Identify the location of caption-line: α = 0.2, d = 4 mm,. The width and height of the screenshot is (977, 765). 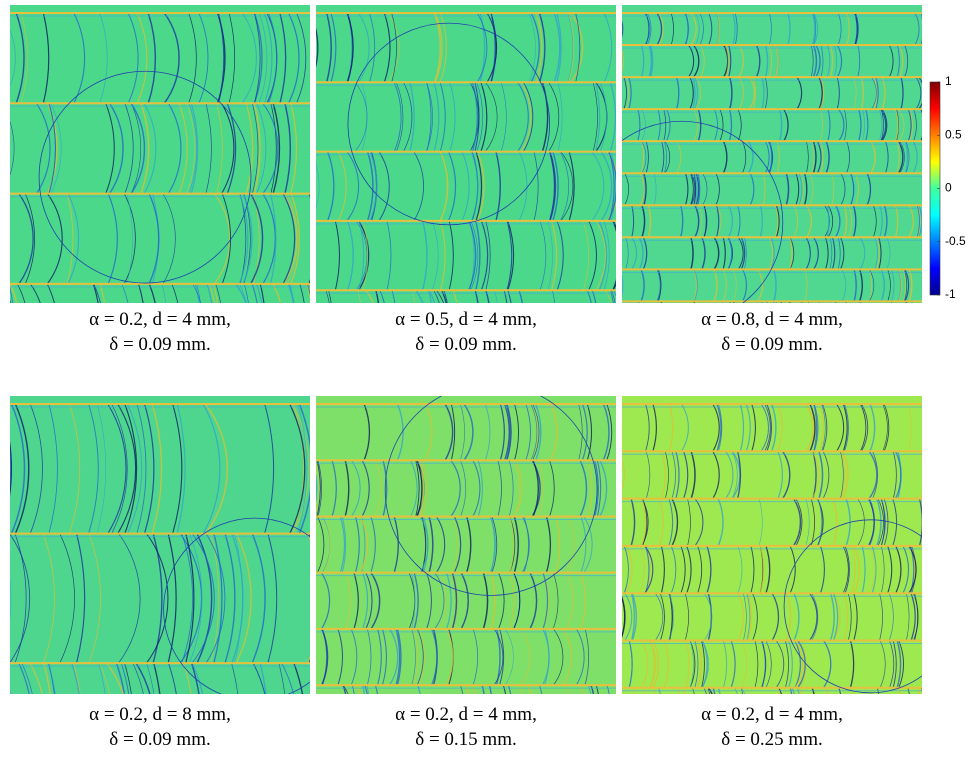
(160, 319).